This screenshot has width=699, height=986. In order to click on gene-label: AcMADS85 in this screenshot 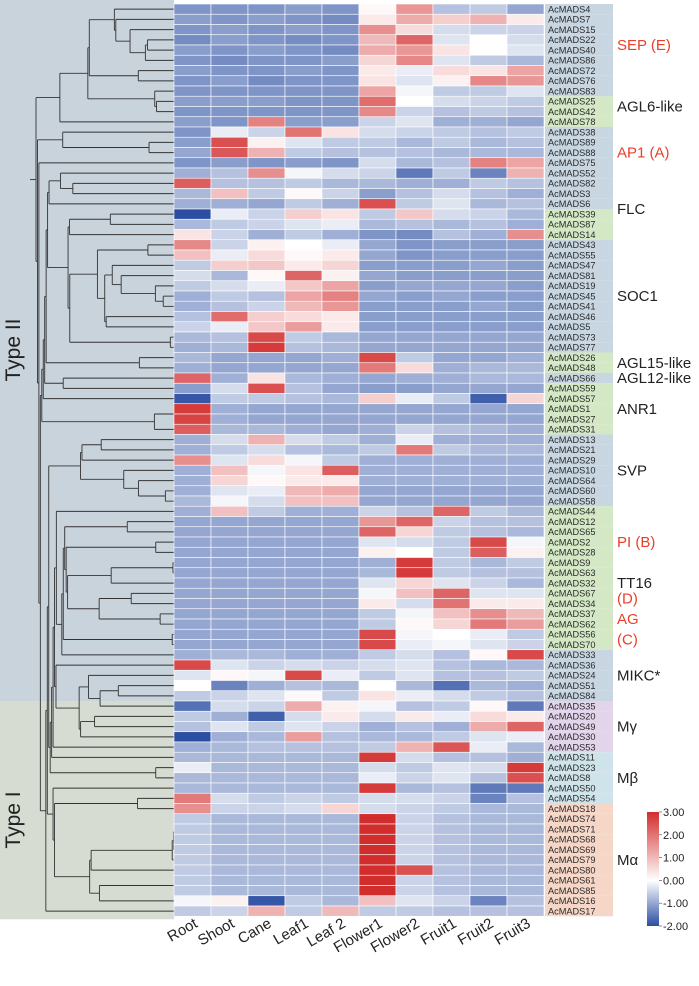, I will do `click(572, 891)`.